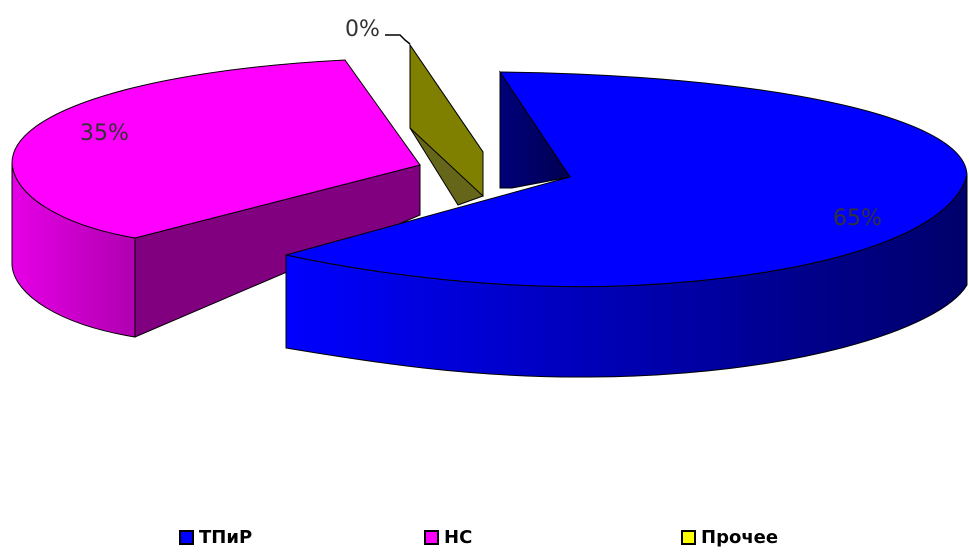  What do you see at coordinates (740, 537) in the screenshot?
I see `legend-label-other: Прочее` at bounding box center [740, 537].